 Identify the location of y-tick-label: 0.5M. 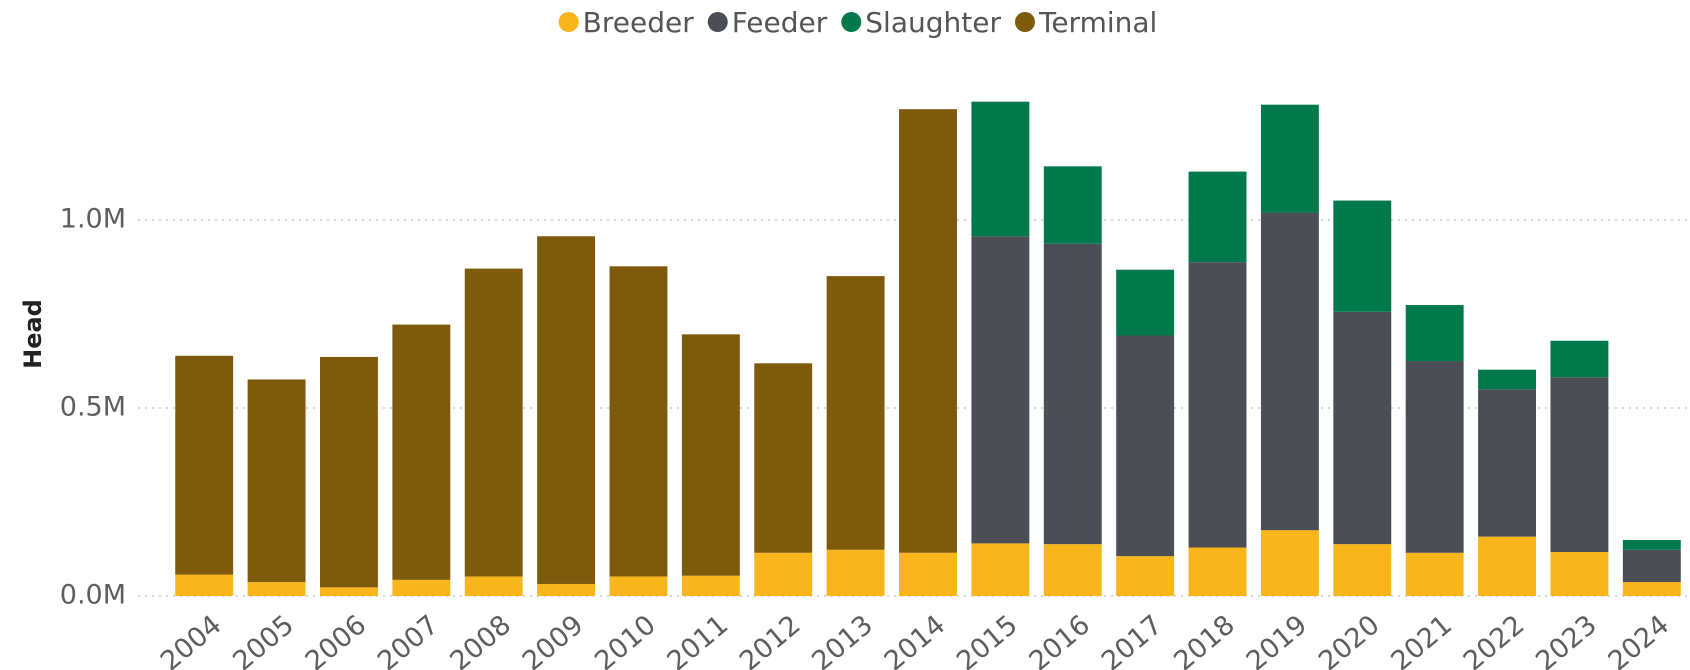
(93, 407).